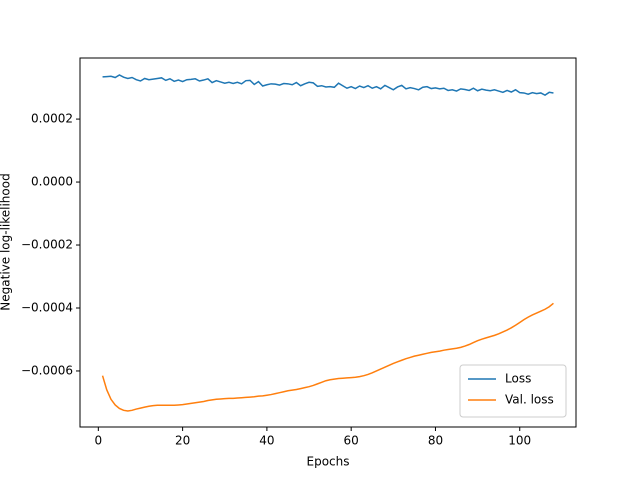 The width and height of the screenshot is (640, 480). I want to click on data-line, so click(328, 85).